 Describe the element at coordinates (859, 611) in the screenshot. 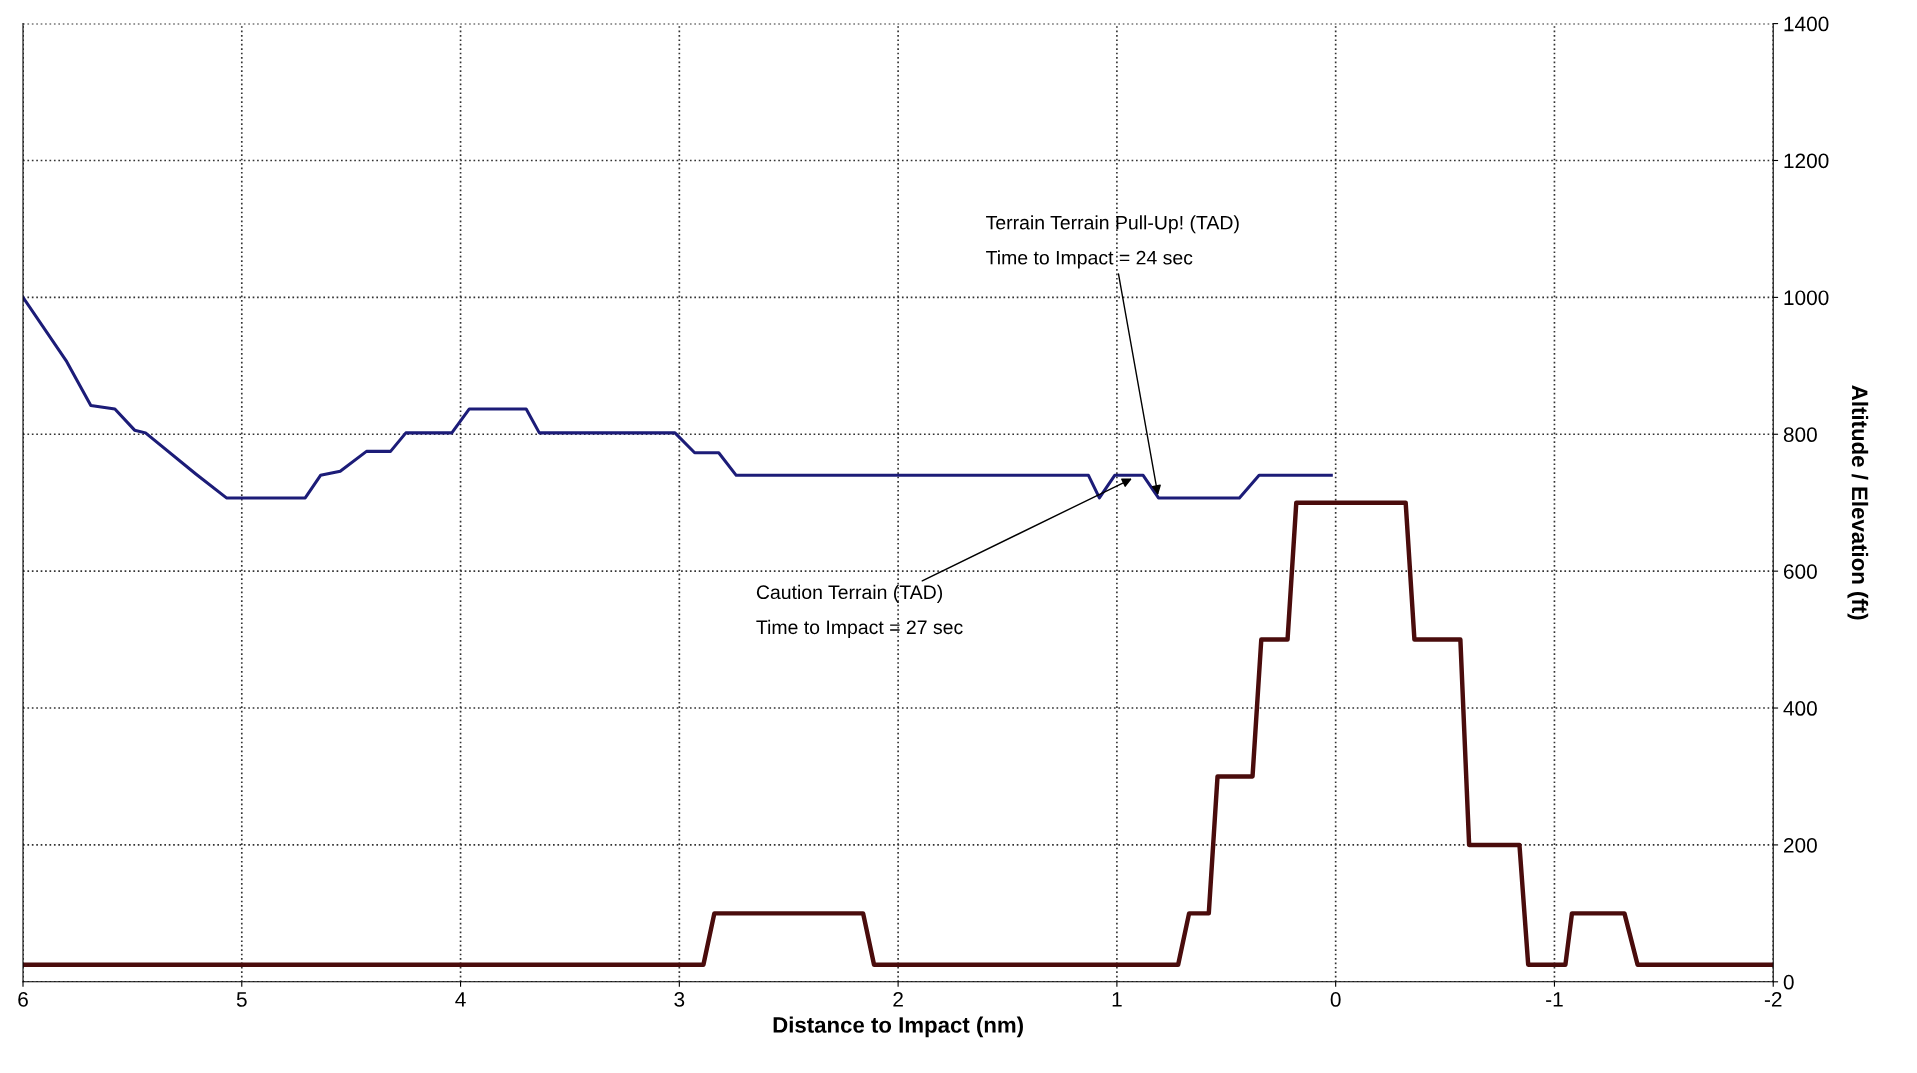

I see `annotation: Caution Terrain (TAD) Time to Impact = 27 sec` at that location.